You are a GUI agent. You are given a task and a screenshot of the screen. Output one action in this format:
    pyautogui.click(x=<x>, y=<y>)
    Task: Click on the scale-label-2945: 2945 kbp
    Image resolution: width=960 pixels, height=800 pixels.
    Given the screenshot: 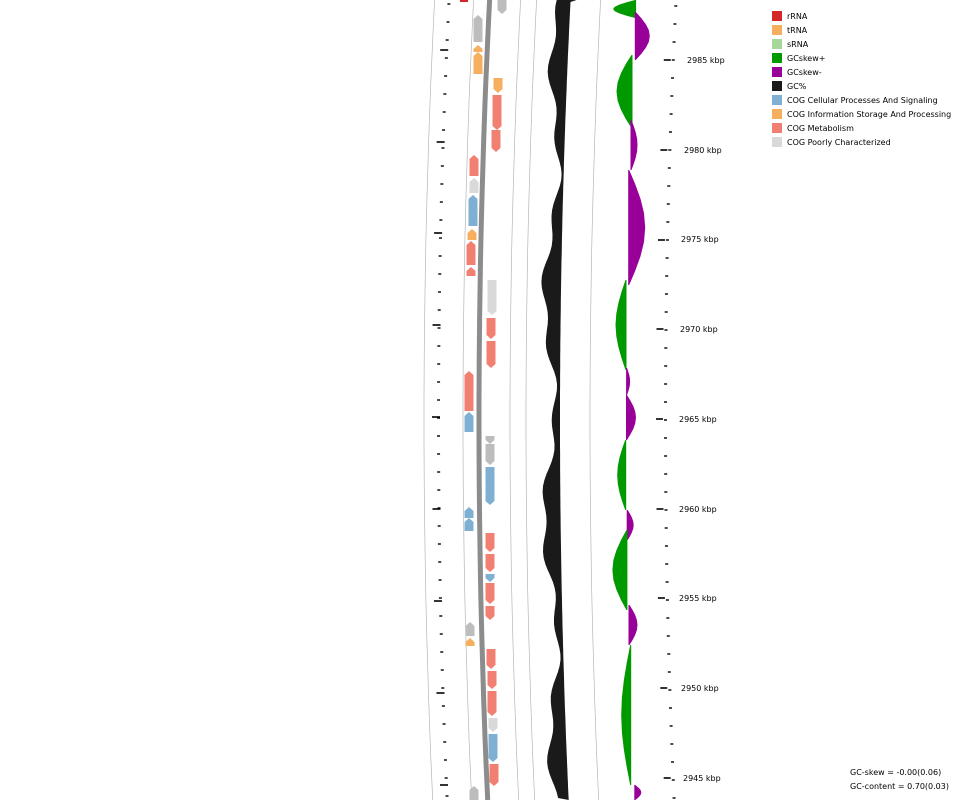 What is the action you would take?
    pyautogui.click(x=702, y=778)
    